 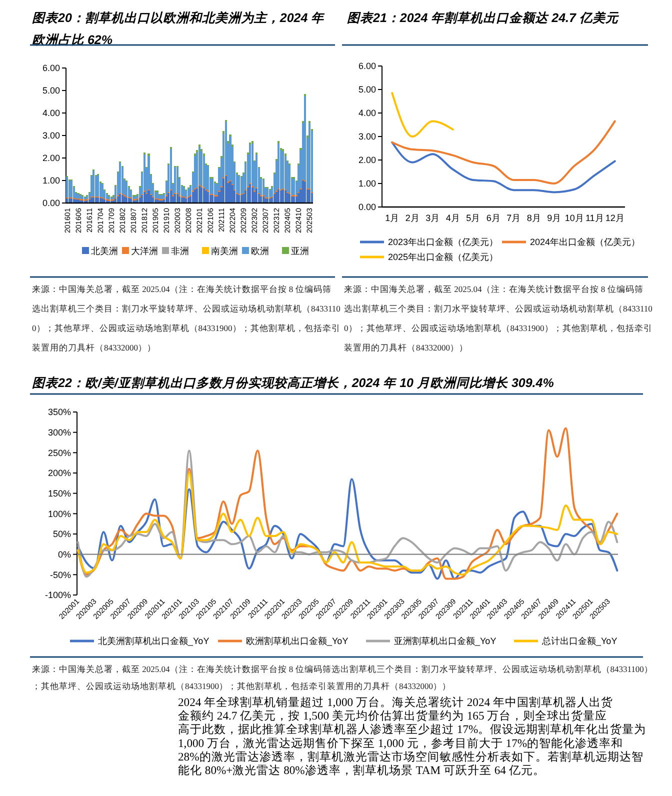 I want to click on y-tick-label: 150%, so click(x=59, y=493).